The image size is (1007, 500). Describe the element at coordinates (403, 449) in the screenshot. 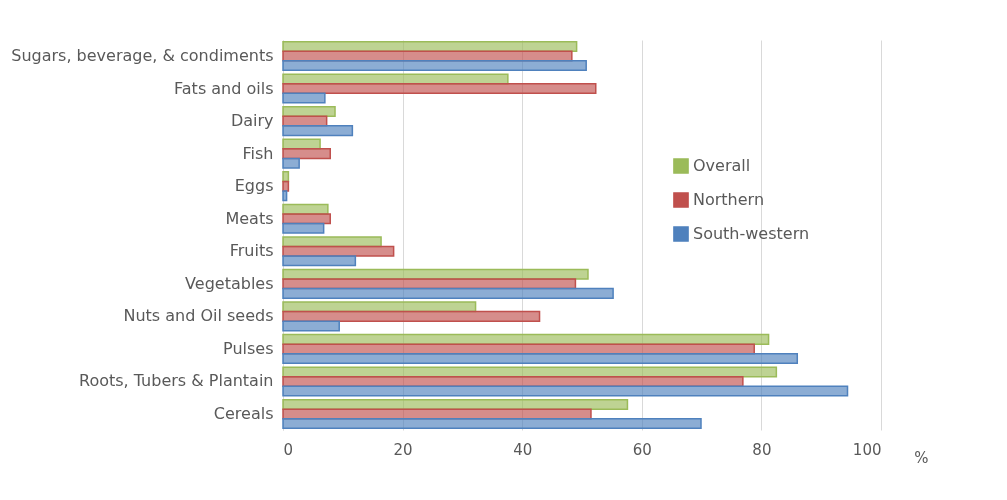

I see `x-tick-label: 20` at that location.